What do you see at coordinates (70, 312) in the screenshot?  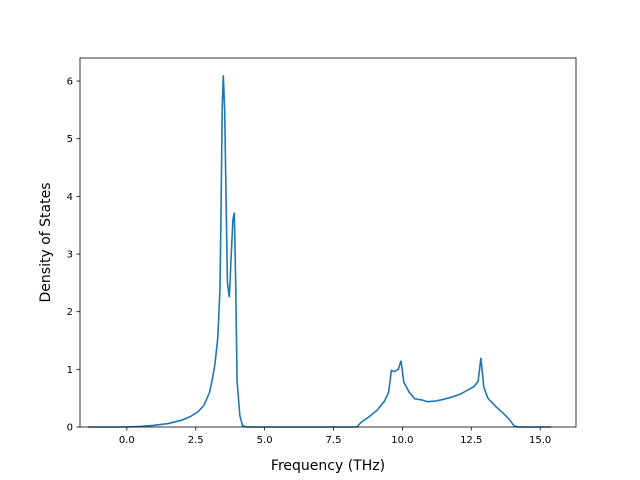 I see `y-tick-label: 2` at bounding box center [70, 312].